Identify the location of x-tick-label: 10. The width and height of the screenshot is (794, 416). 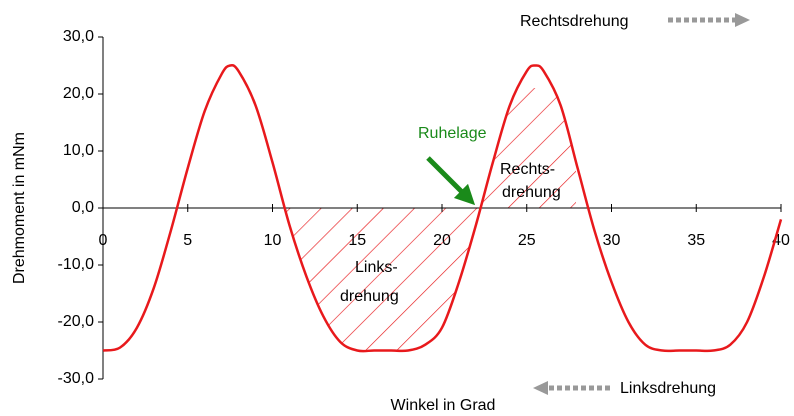
(273, 240).